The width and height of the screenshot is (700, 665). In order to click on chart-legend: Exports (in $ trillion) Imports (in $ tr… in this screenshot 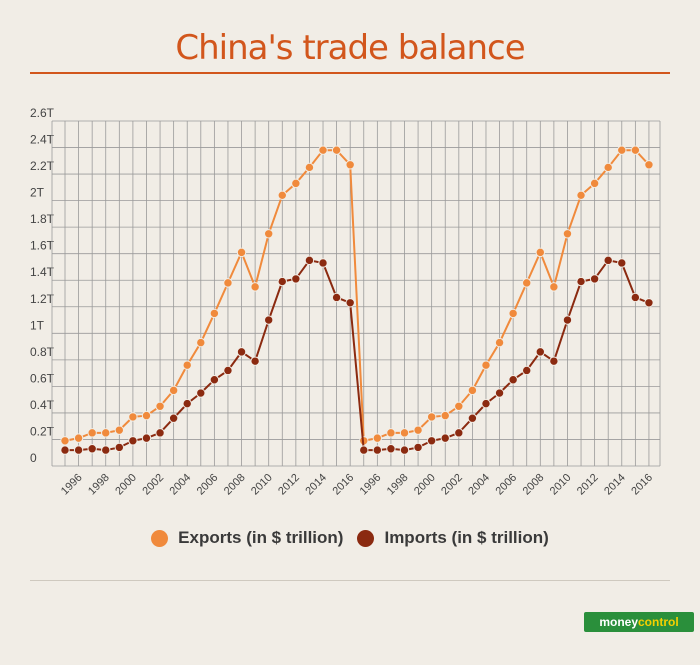, I will do `click(350, 538)`.